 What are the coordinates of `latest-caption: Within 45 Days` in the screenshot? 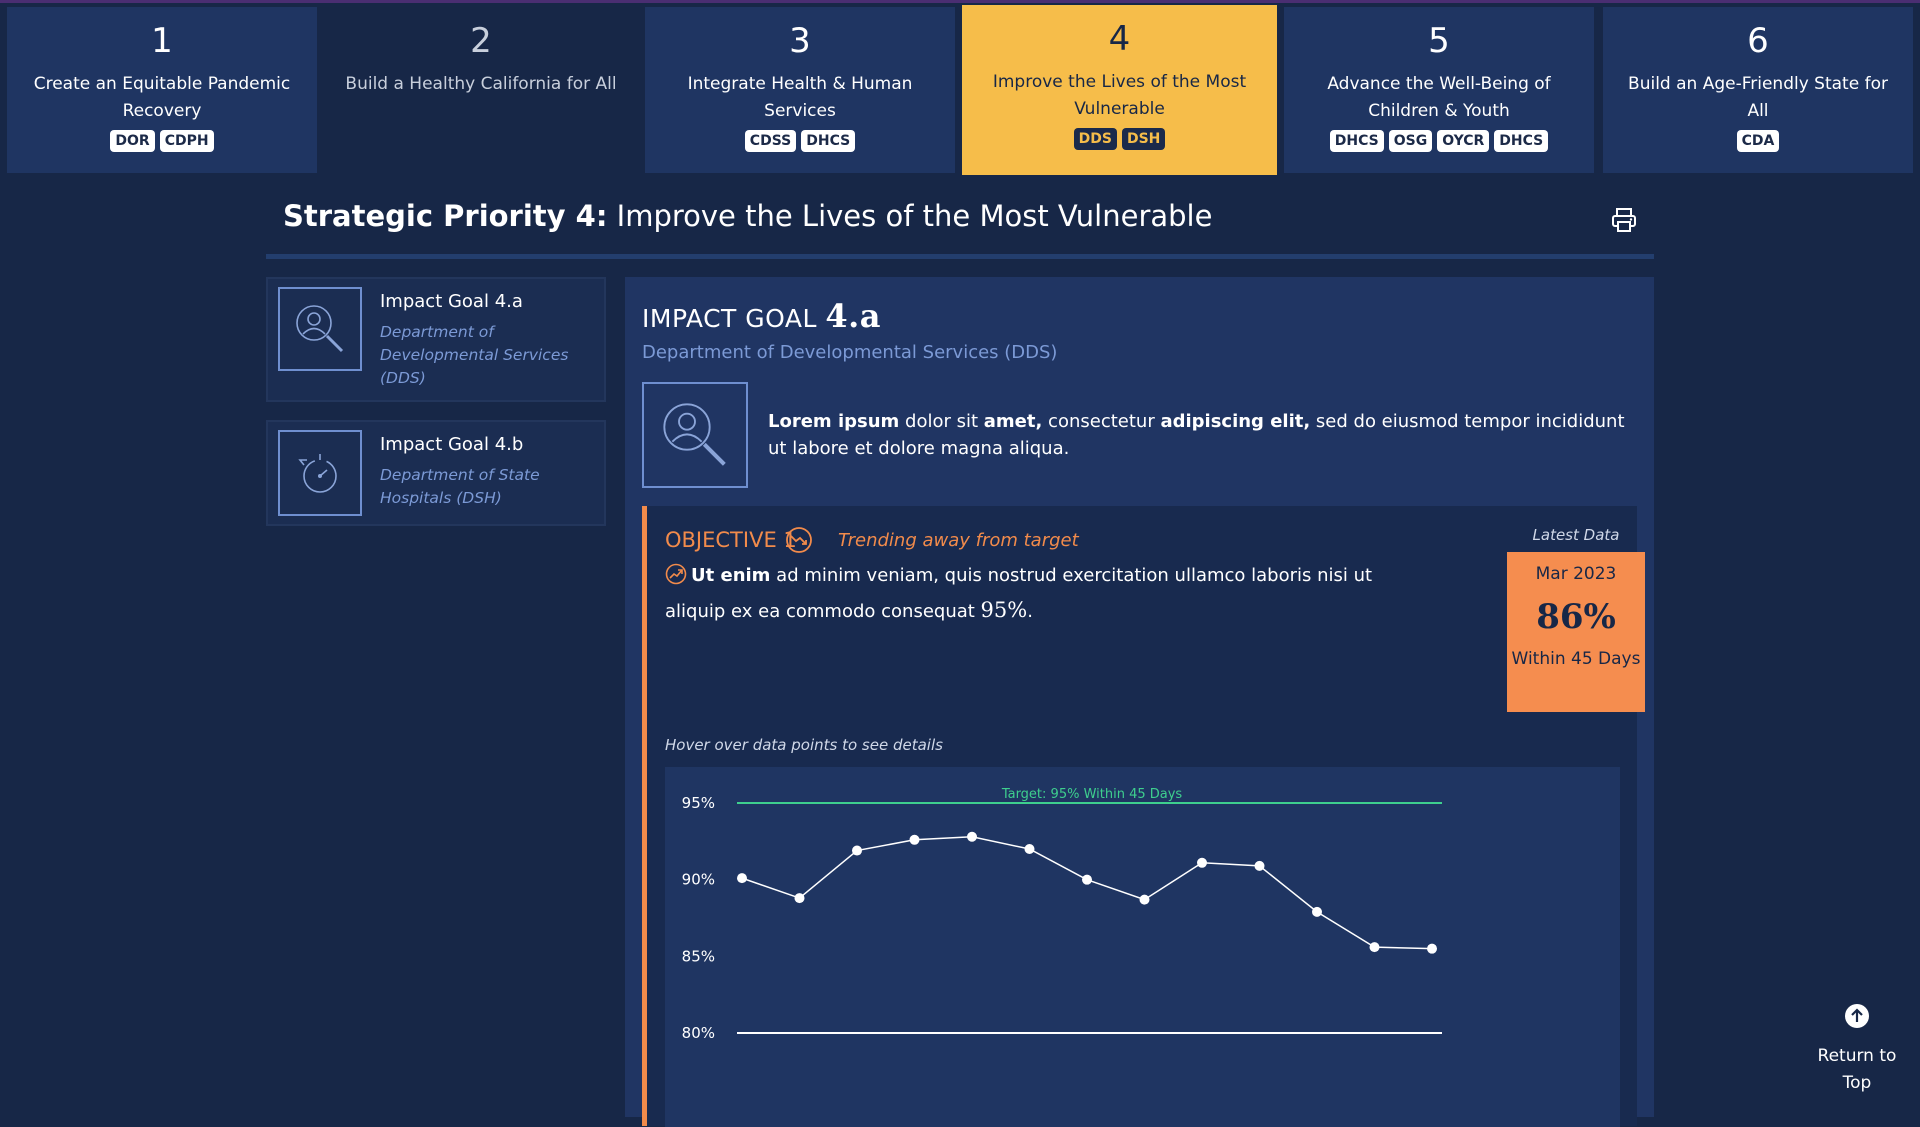 It's located at (1576, 659).